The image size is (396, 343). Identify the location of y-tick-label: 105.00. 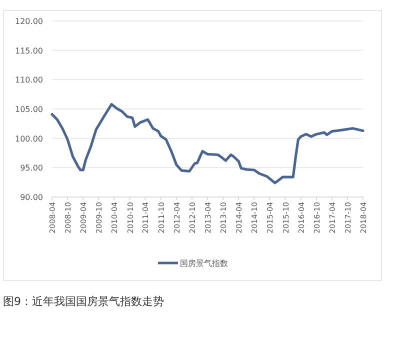
(29, 109).